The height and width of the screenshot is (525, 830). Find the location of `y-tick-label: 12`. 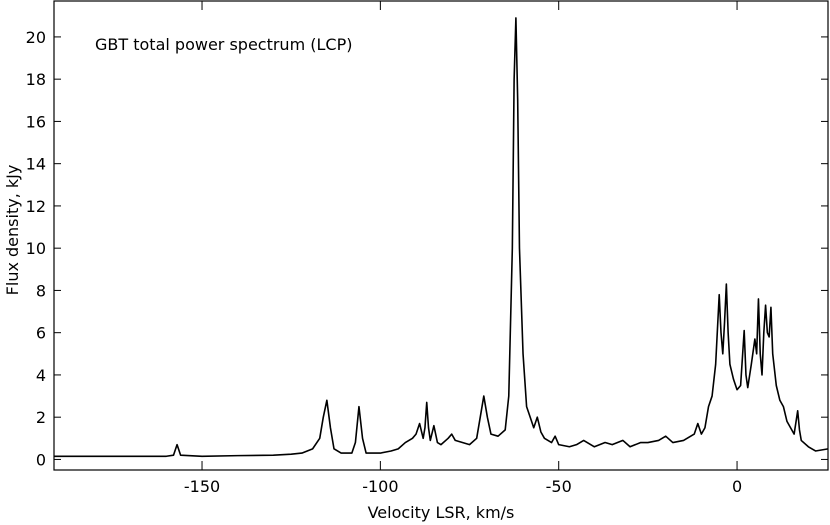

y-tick-label: 12 is located at coordinates (36, 206).